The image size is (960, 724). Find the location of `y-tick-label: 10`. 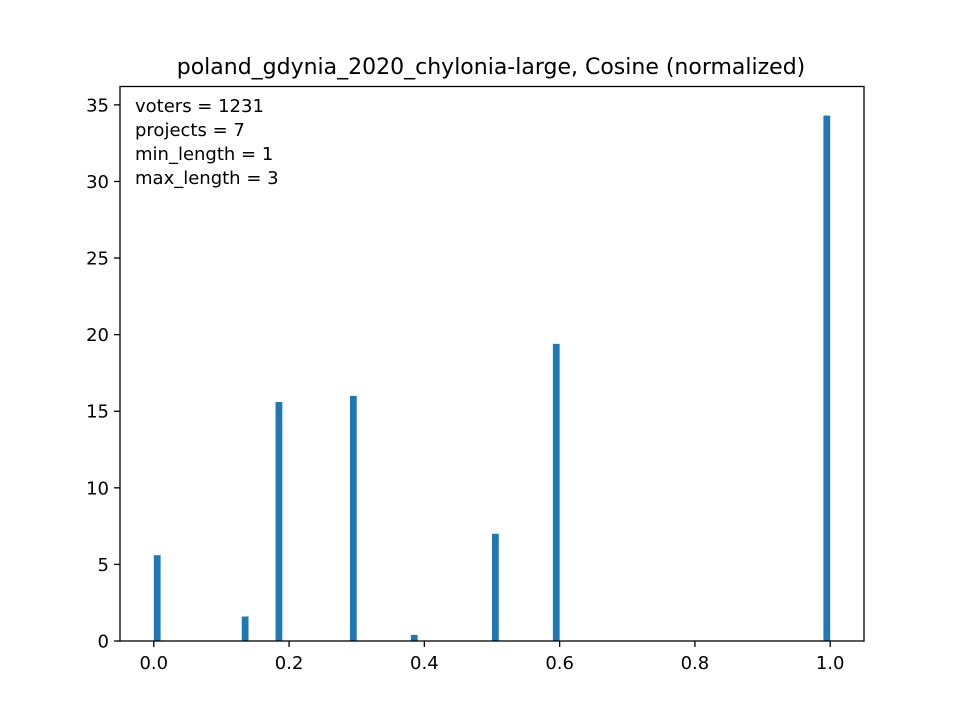

y-tick-label: 10 is located at coordinates (97, 488).